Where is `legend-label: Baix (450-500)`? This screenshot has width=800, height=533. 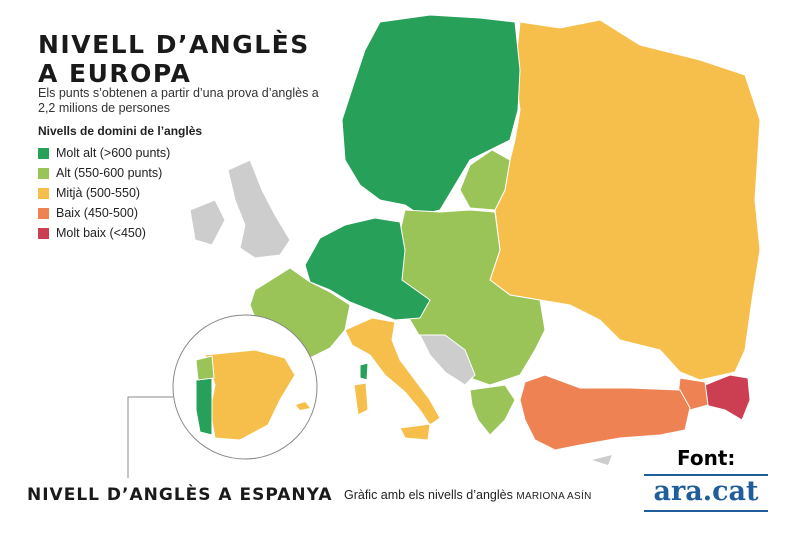 legend-label: Baix (450-500) is located at coordinates (97, 213).